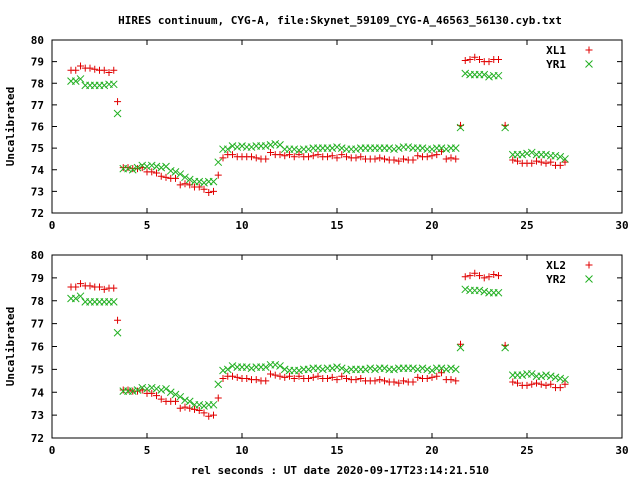 This screenshot has height=480, width=640. What do you see at coordinates (37, 148) in the screenshot?
I see `y-tick-label: 75` at bounding box center [37, 148].